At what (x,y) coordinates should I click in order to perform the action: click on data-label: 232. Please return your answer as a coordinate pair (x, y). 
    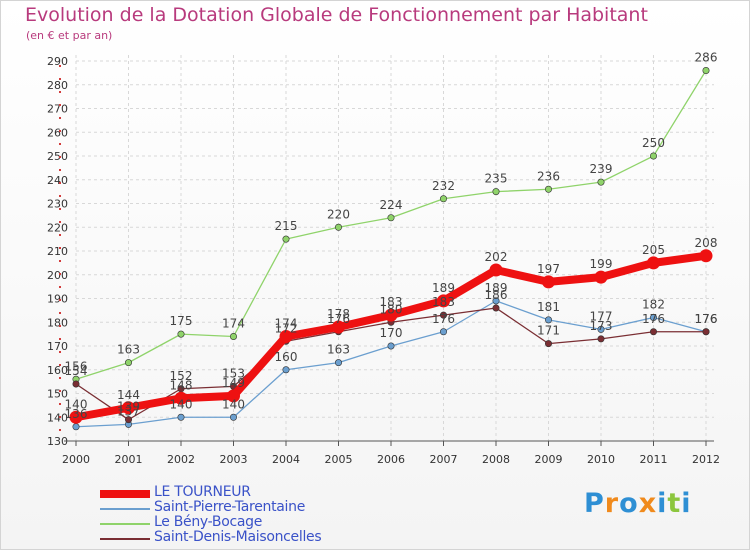
    Looking at the image, I should click on (443, 186).